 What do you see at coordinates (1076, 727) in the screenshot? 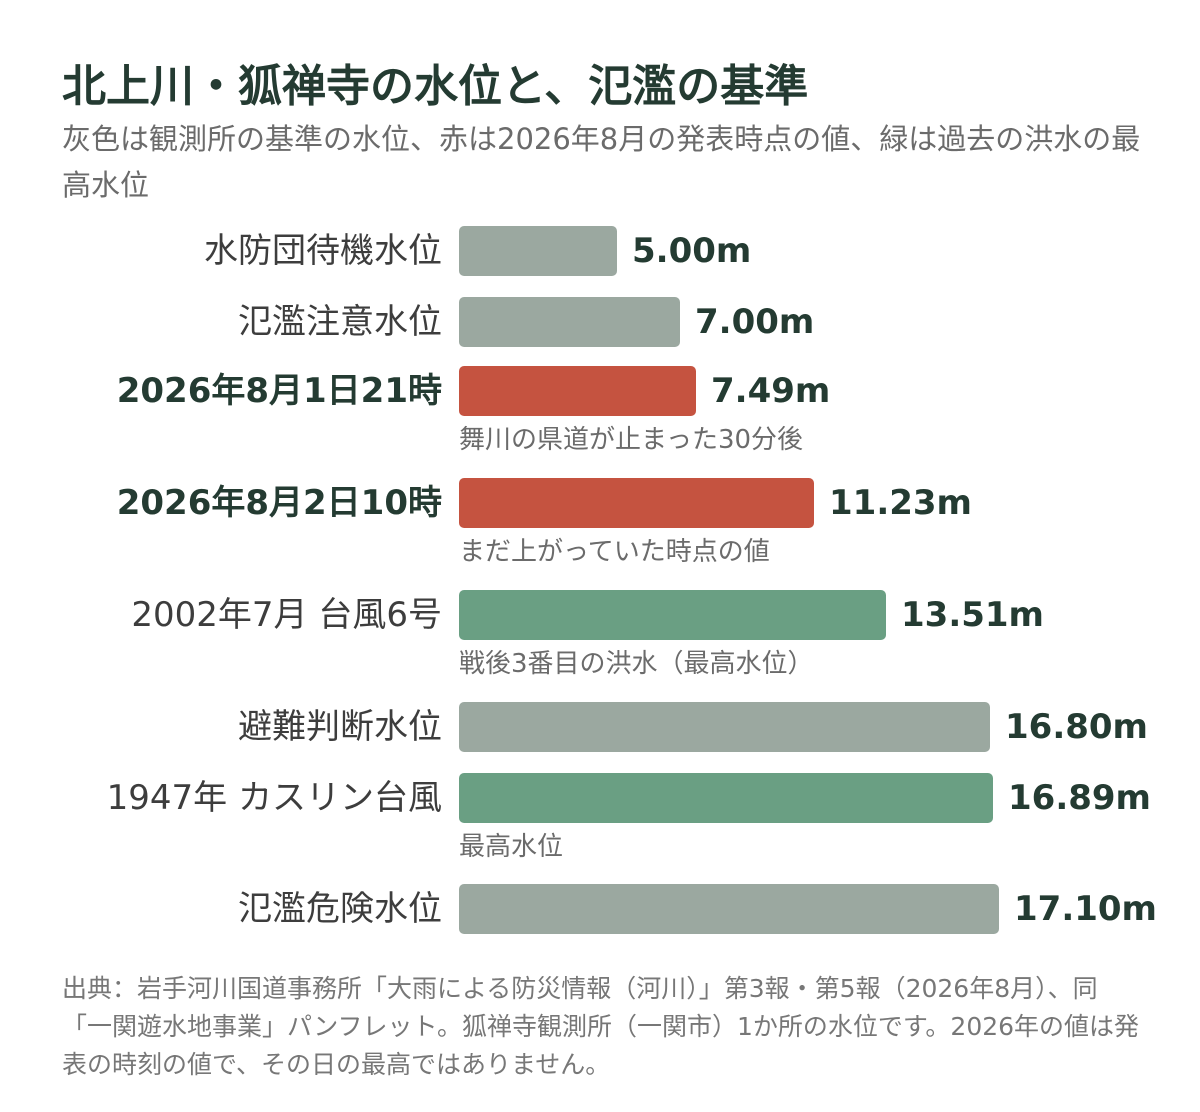
I see `bar-value-label: 16.80m` at bounding box center [1076, 727].